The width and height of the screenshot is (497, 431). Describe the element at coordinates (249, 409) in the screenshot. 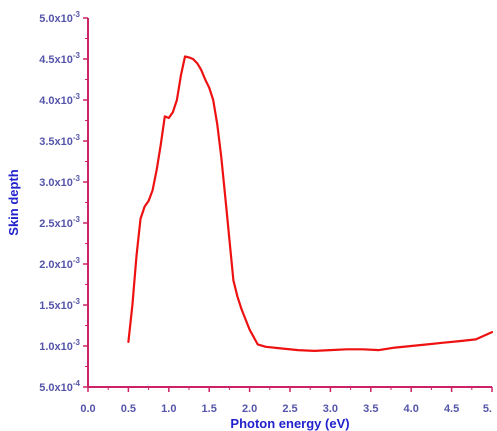

I see `x-tick-label: 2.0` at that location.